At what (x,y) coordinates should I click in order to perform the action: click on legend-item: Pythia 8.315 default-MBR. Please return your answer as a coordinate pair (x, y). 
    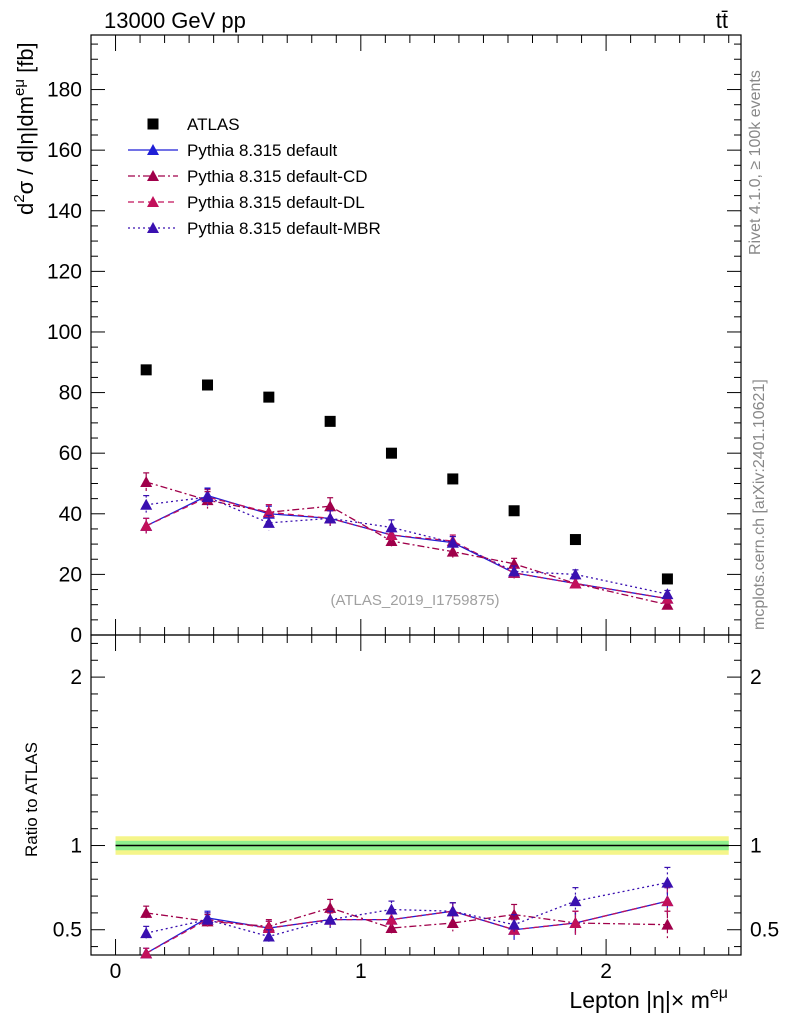
    Looking at the image, I should click on (254, 228).